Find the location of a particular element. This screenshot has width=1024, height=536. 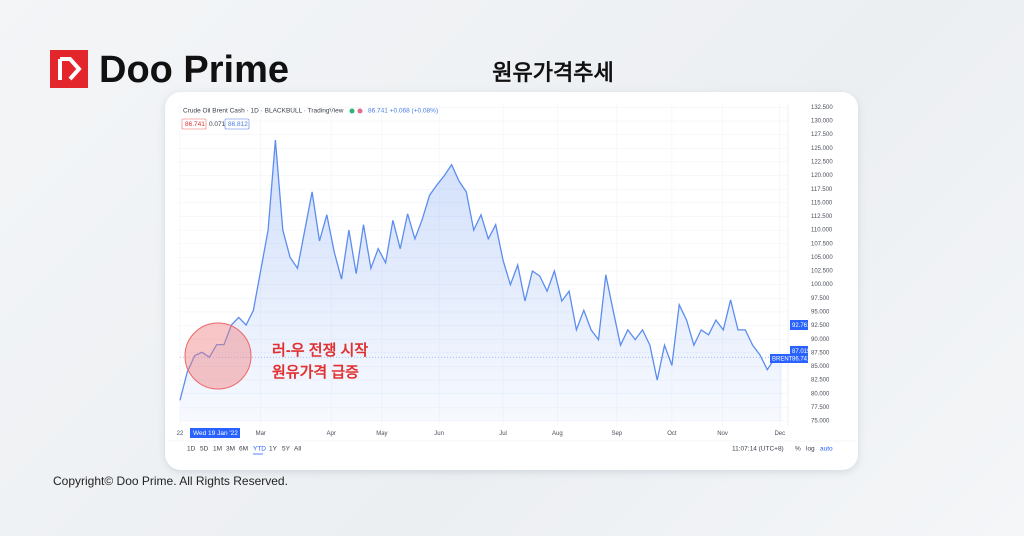

range-button: 1Y is located at coordinates (273, 449).